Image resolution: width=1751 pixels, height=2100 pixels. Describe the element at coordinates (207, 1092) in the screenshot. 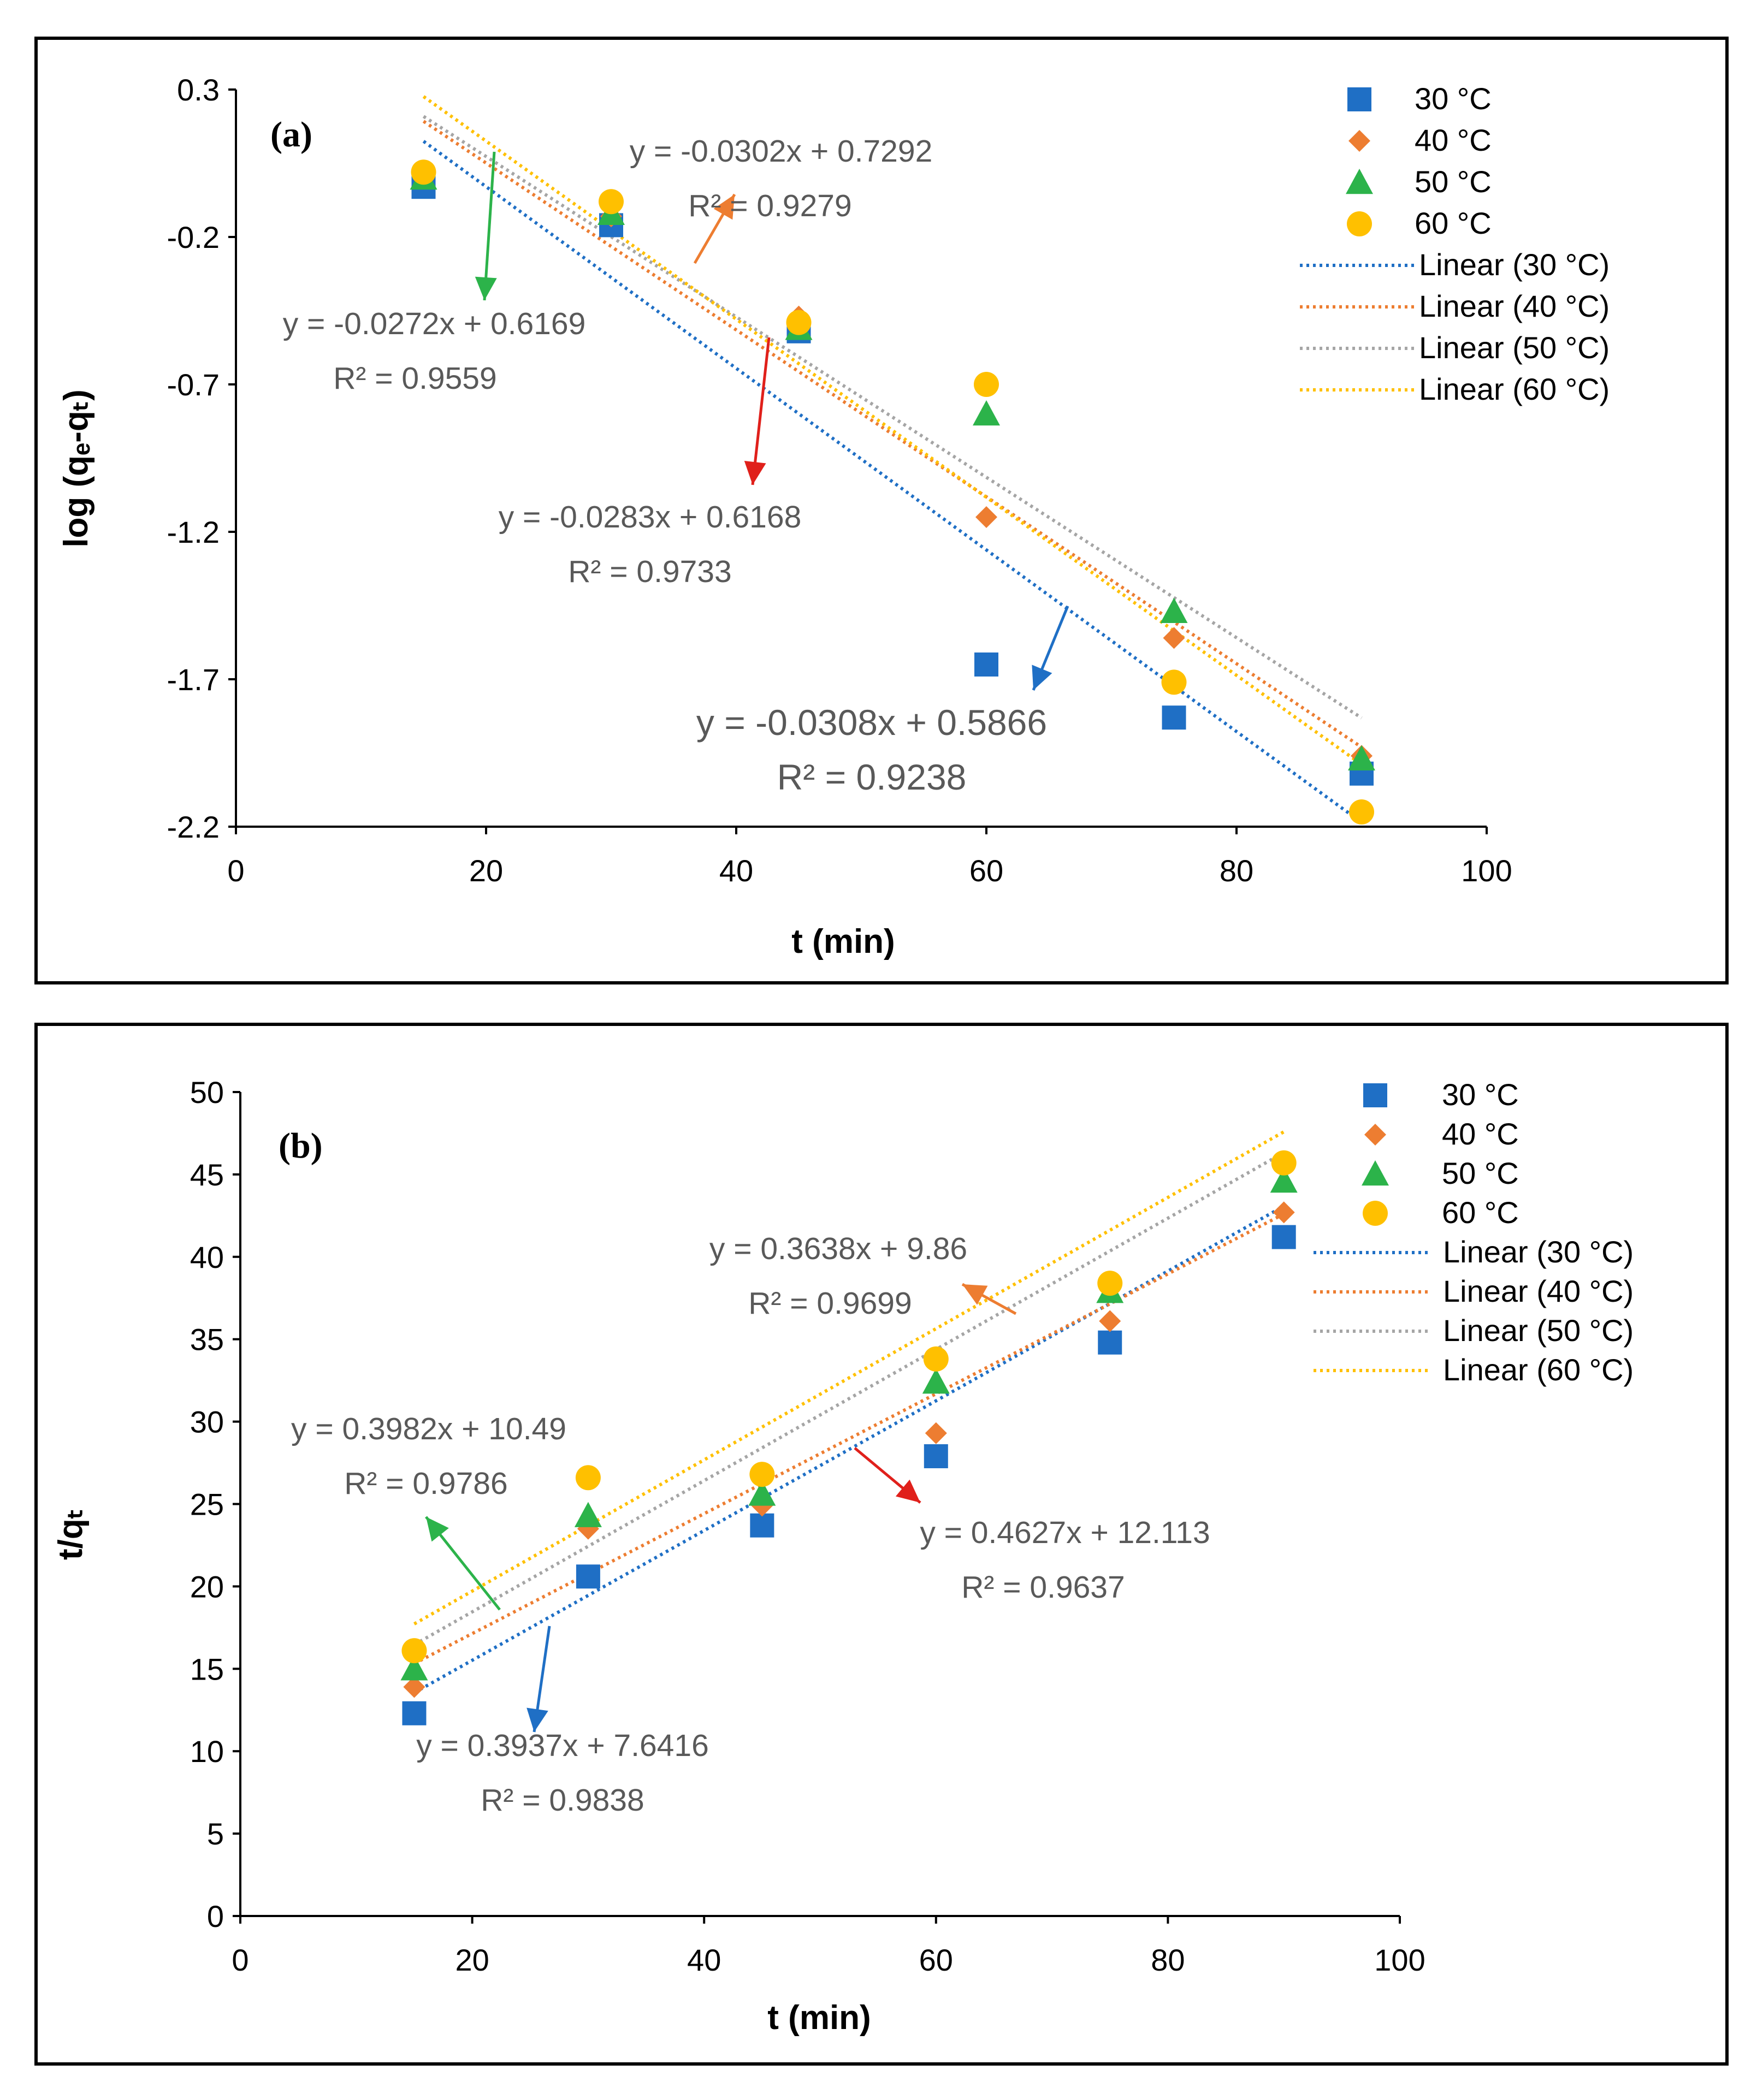

I see `y-tick-label: 50` at that location.